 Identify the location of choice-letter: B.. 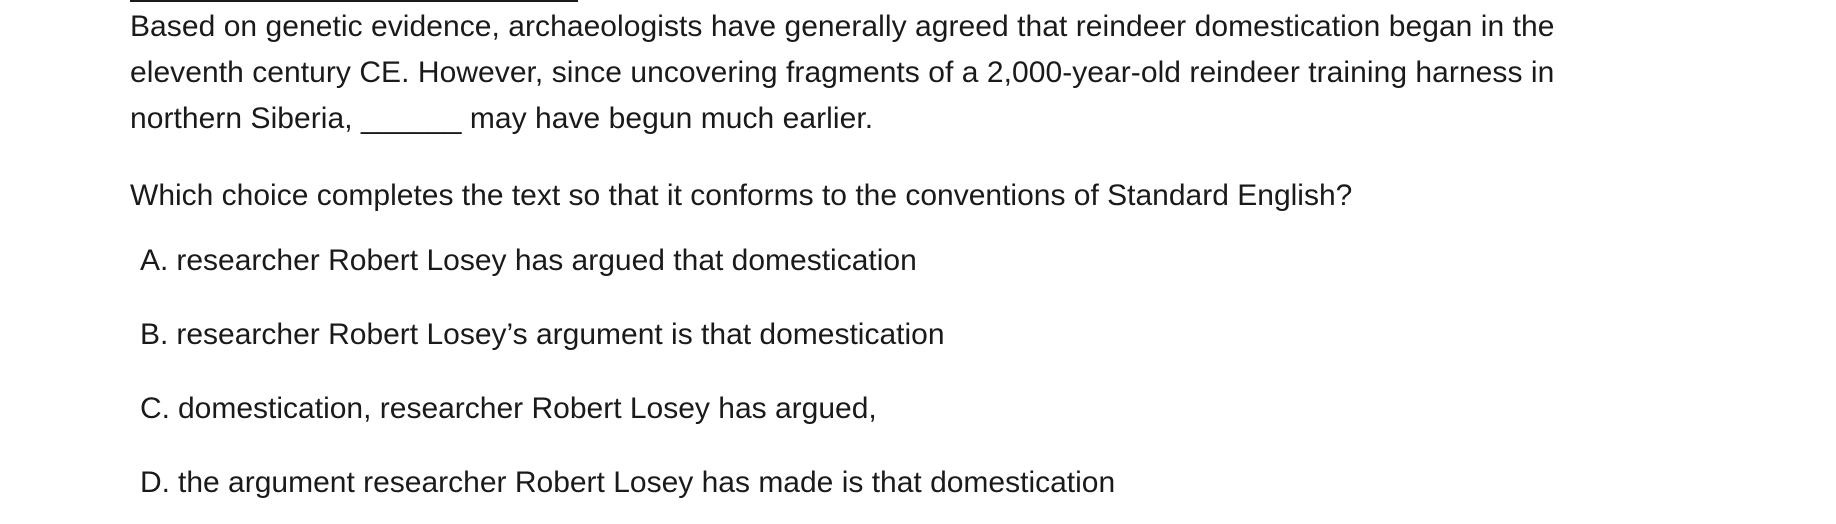
(154, 334).